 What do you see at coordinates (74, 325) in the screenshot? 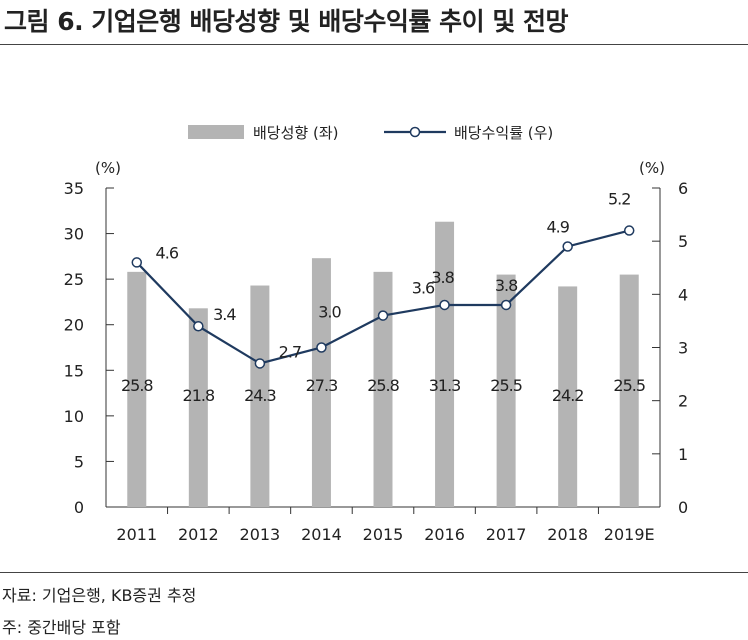
I see `left-tick-label: 20` at bounding box center [74, 325].